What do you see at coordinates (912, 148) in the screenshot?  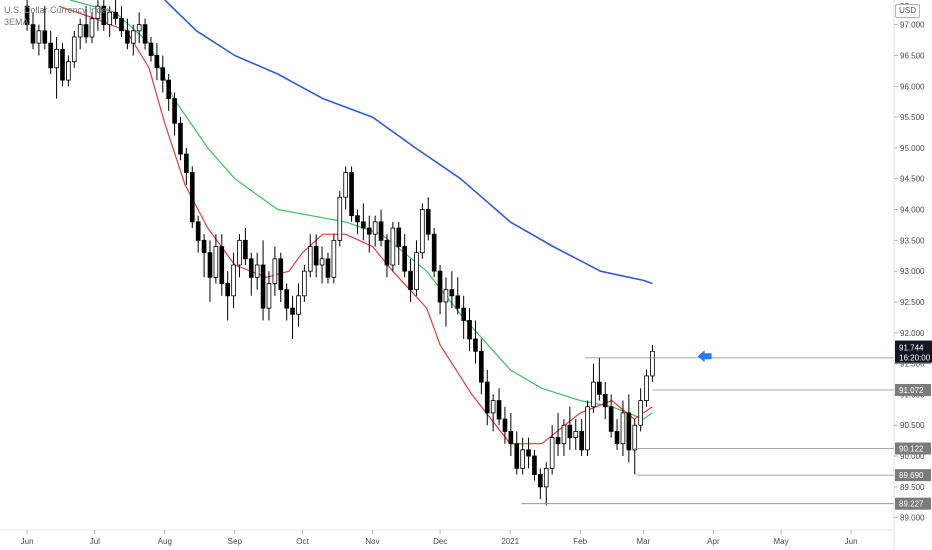 I see `y-tick-label: 95.000` at bounding box center [912, 148].